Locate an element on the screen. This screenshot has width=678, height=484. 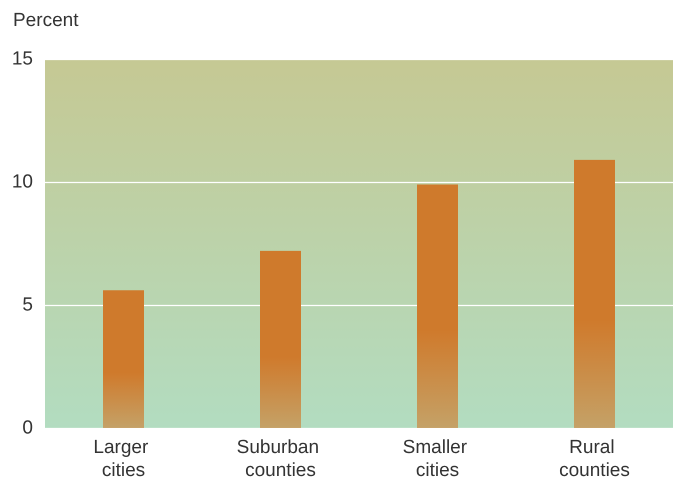
x-tick-label: Larger cities is located at coordinates (123, 459).